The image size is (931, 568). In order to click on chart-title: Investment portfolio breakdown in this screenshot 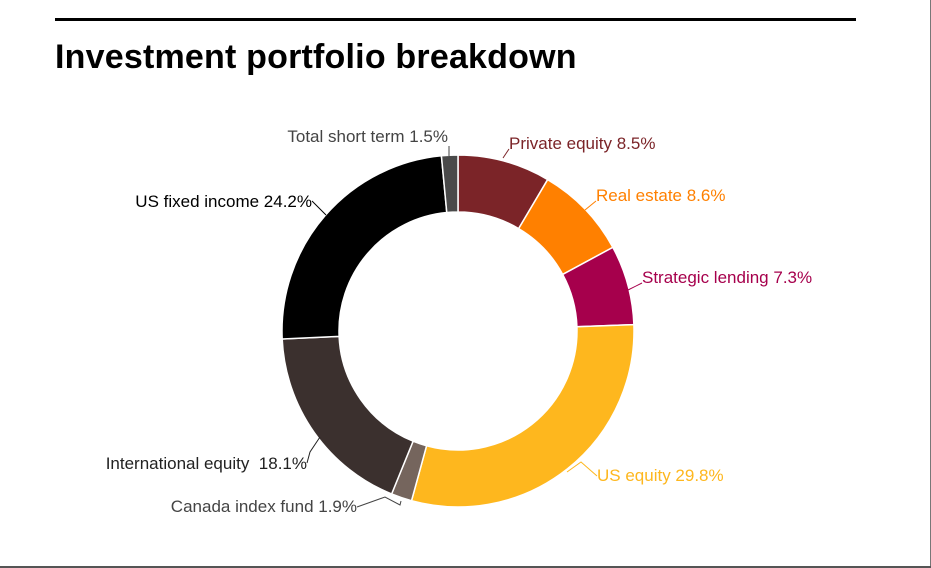, I will do `click(316, 57)`.